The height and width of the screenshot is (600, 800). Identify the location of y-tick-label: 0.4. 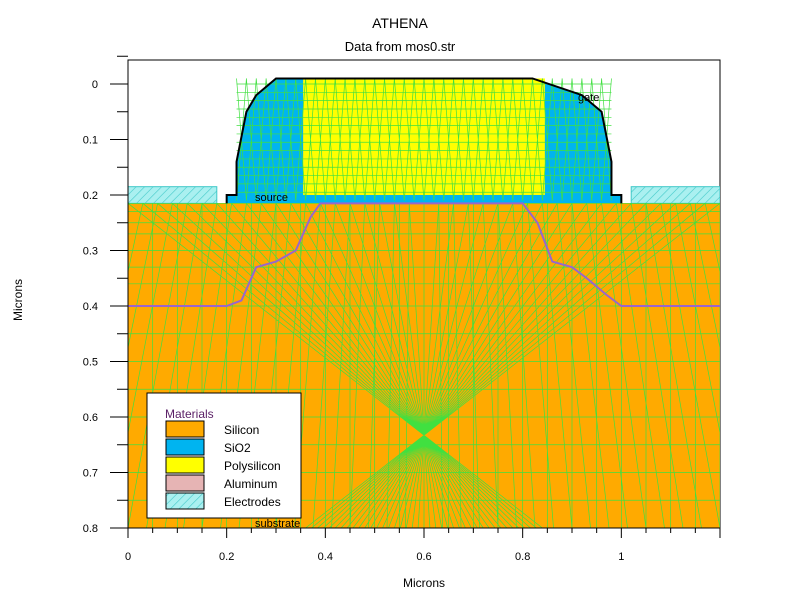
(90, 307).